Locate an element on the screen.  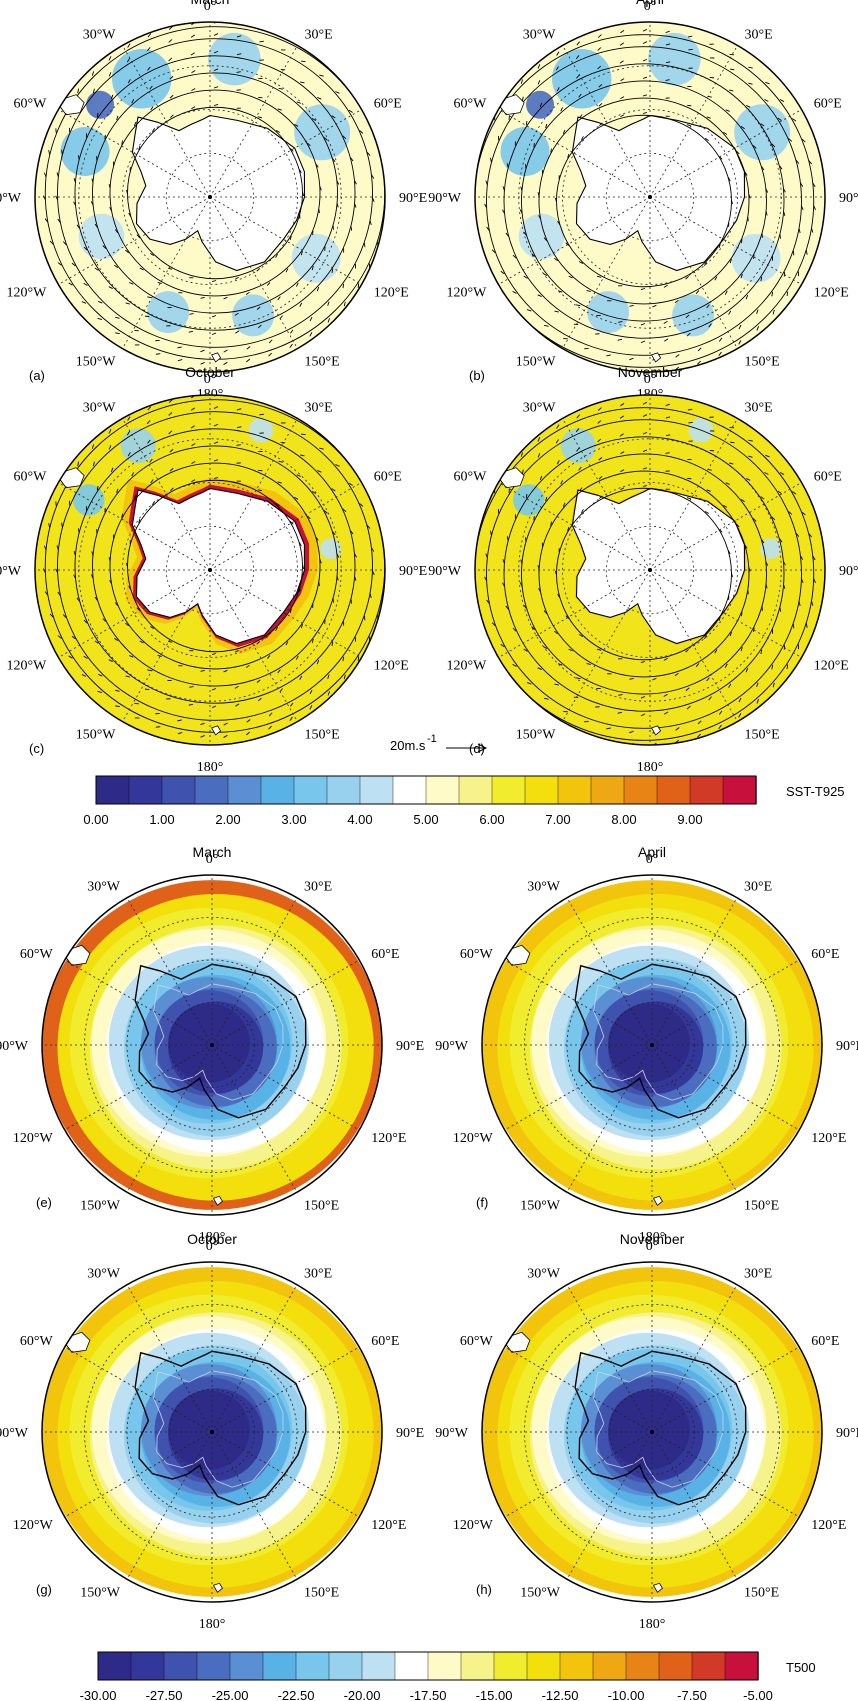
south-pole-dot is located at coordinates (652, 1432).